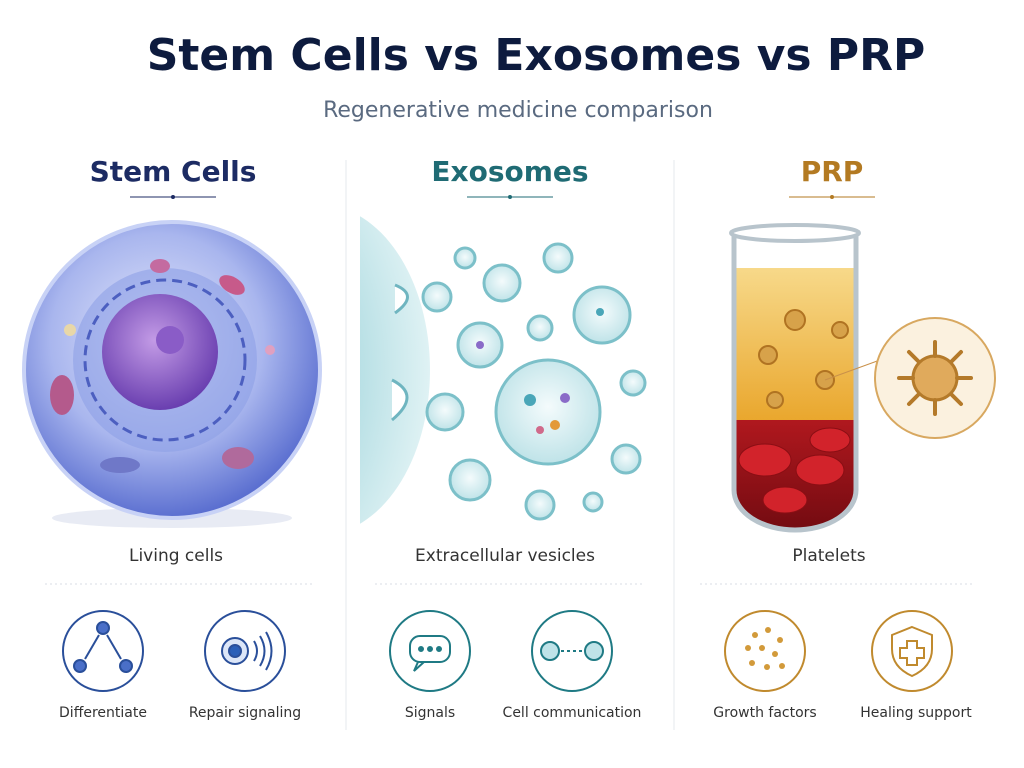  I want to click on feature-label: Differentiate, so click(103, 713).